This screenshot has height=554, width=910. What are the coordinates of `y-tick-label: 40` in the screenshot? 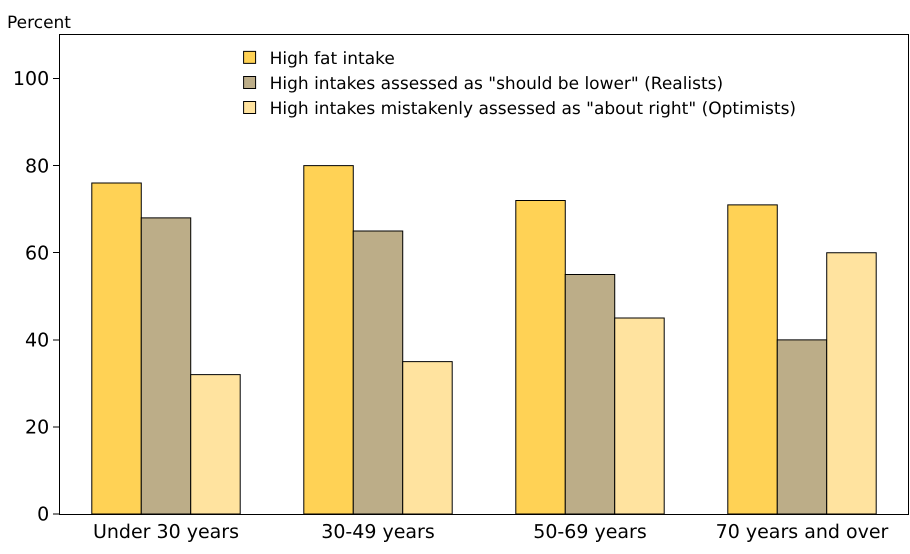 It's located at (37, 340).